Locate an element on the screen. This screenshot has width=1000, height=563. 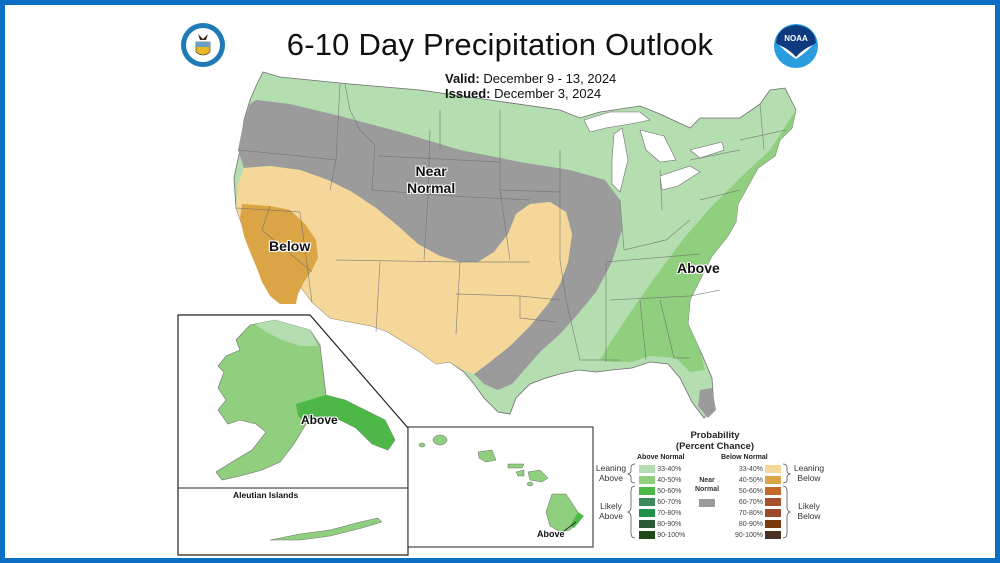
above-normal-header: Above Normal is located at coordinates (661, 457).